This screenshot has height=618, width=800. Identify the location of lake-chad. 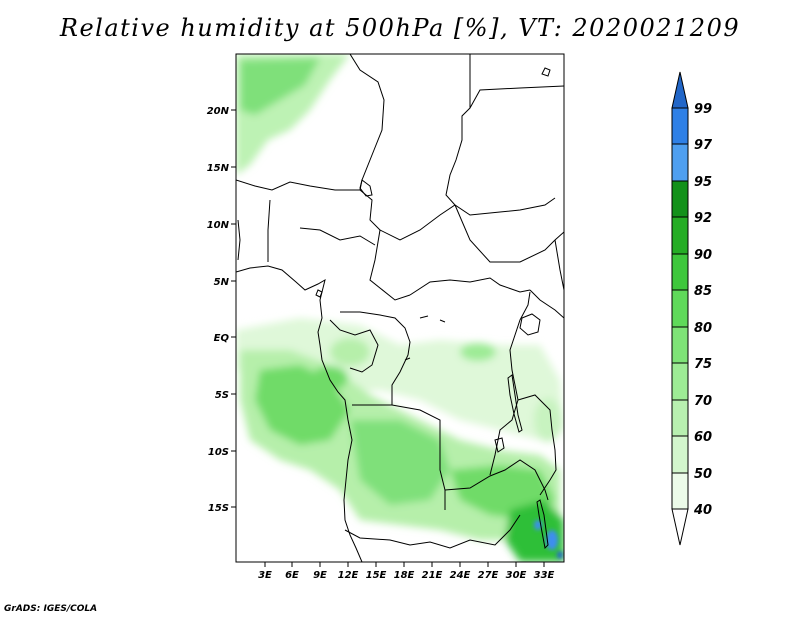
(366, 188).